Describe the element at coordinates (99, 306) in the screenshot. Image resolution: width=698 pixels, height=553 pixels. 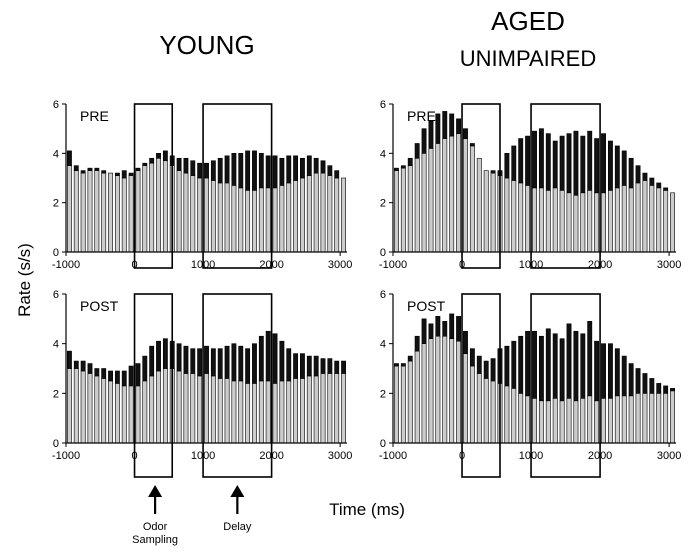
I see `panel-label: POST` at that location.